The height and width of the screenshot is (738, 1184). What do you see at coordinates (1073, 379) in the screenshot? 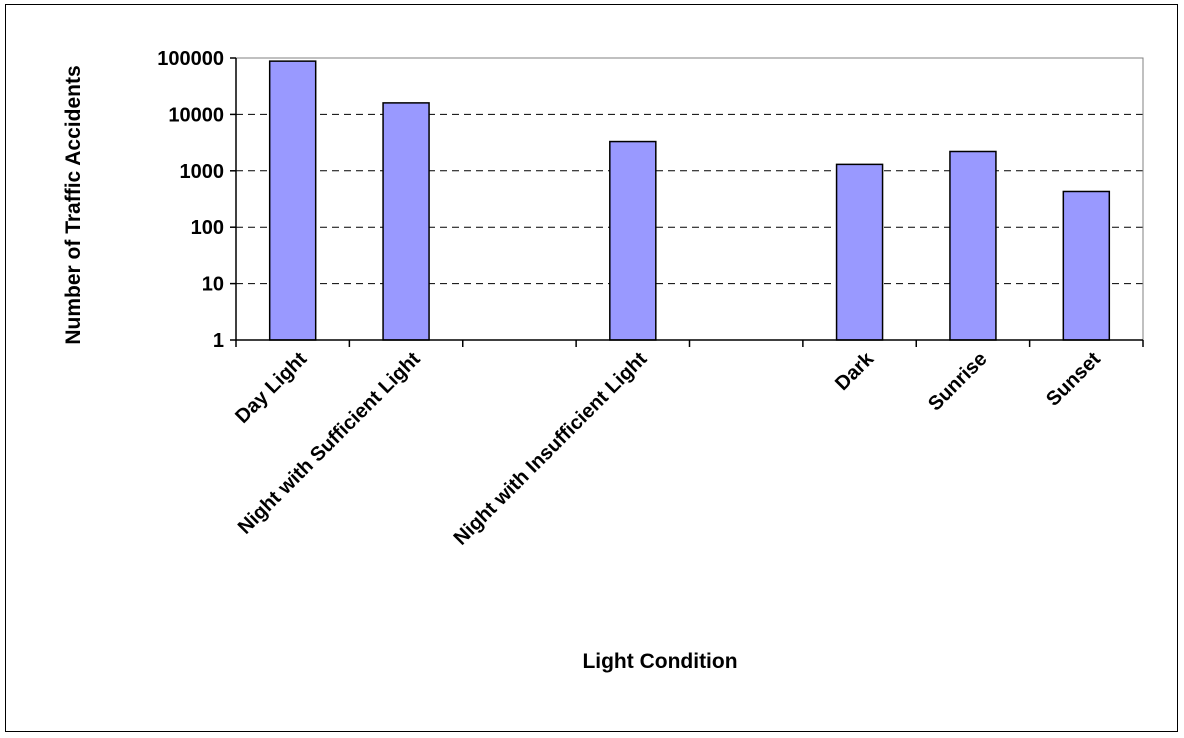
I see `x-tick-label: Sunset` at bounding box center [1073, 379].